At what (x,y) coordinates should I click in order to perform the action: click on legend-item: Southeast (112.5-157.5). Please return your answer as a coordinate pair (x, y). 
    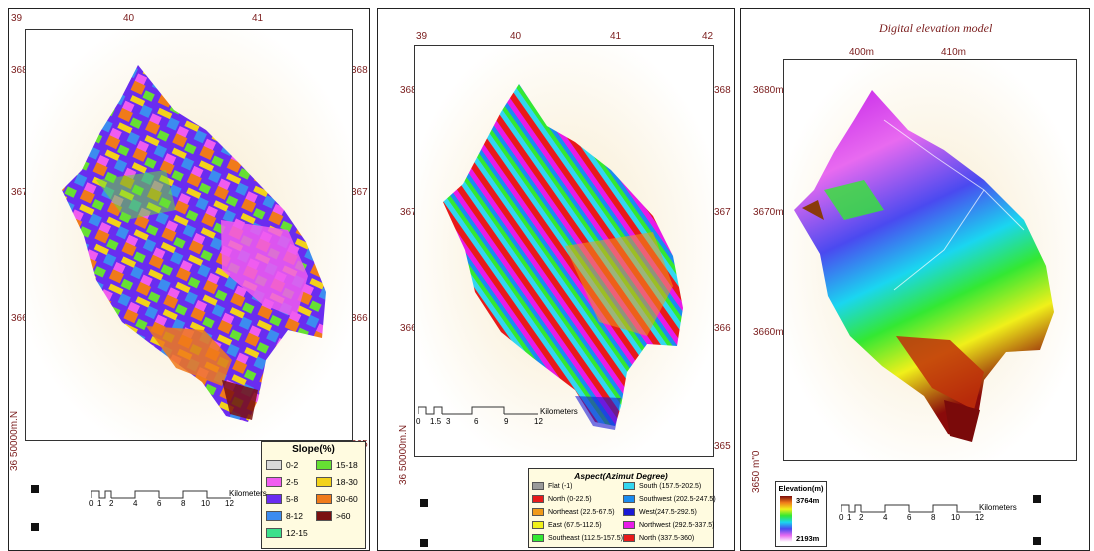
    Looking at the image, I should click on (577, 538).